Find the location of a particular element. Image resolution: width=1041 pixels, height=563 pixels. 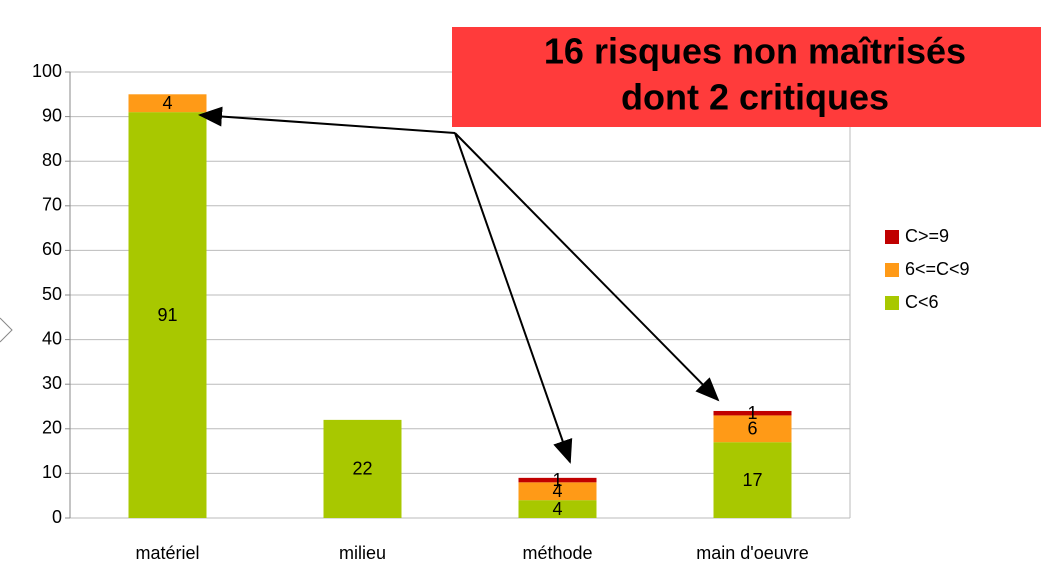

y-tick-label: 80 is located at coordinates (52, 160).